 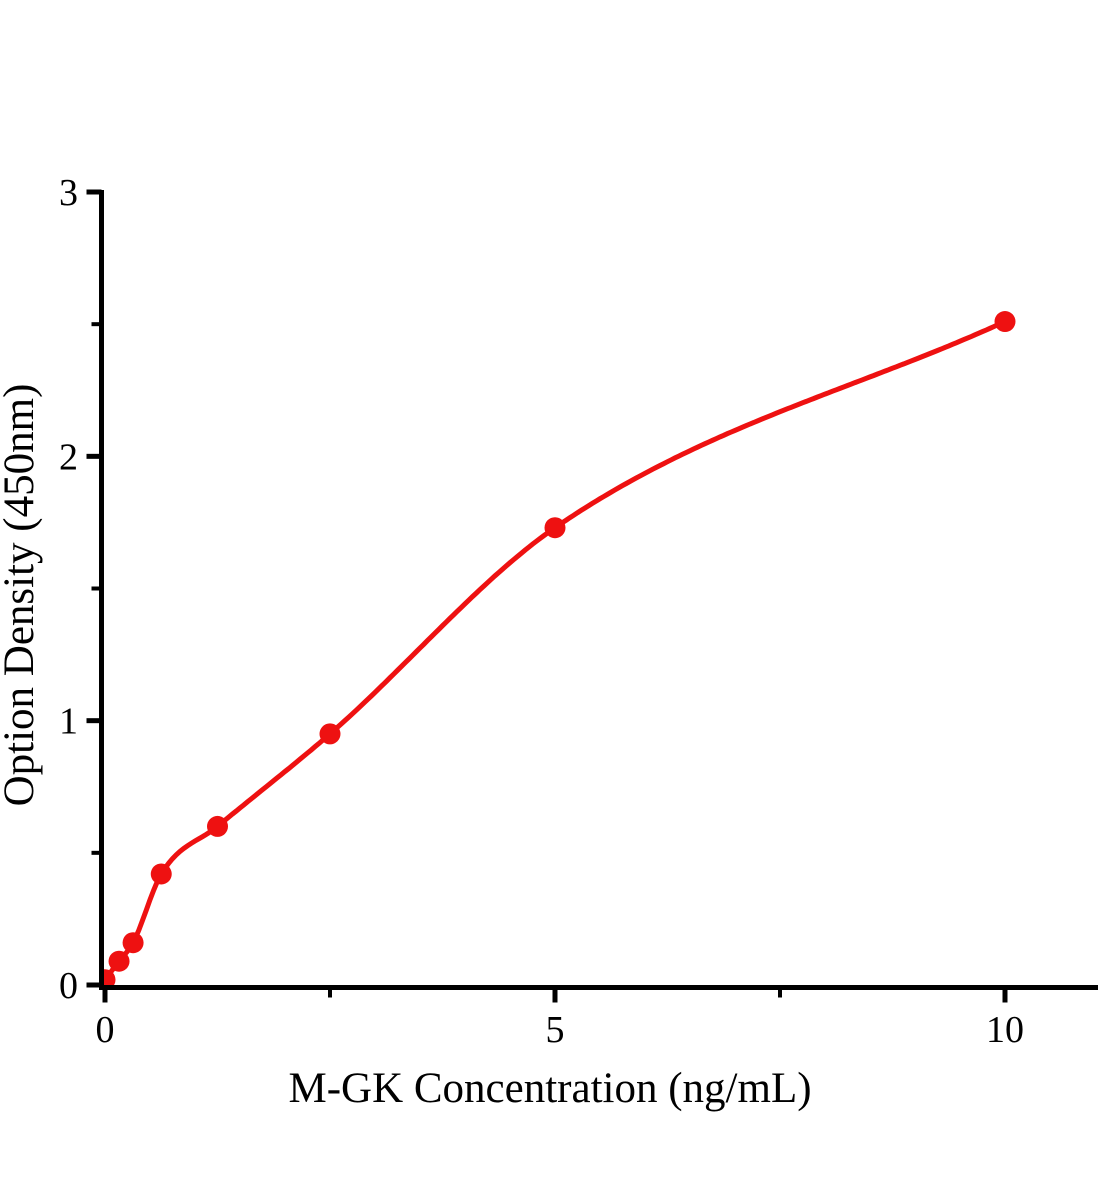 What do you see at coordinates (68, 193) in the screenshot?
I see `y-tick-label: 3` at bounding box center [68, 193].